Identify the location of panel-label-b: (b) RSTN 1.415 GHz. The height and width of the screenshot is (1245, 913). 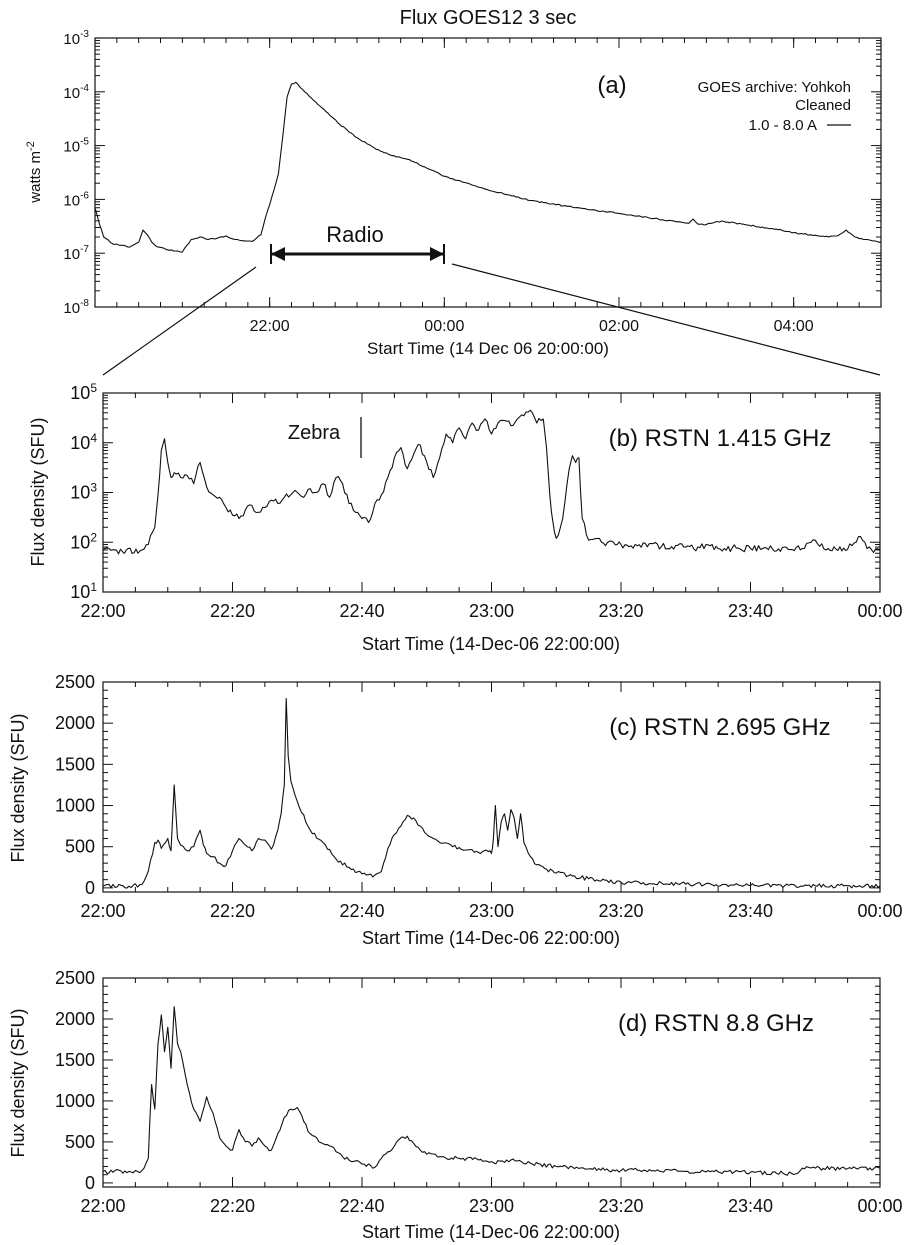
(720, 438).